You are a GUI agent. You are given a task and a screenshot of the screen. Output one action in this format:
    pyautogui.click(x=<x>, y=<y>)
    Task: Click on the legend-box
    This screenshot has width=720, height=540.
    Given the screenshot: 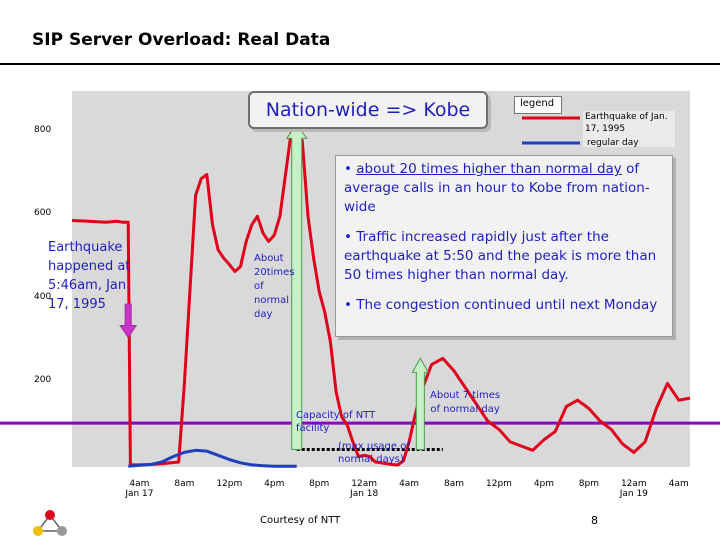 What is the action you would take?
    pyautogui.click(x=538, y=105)
    